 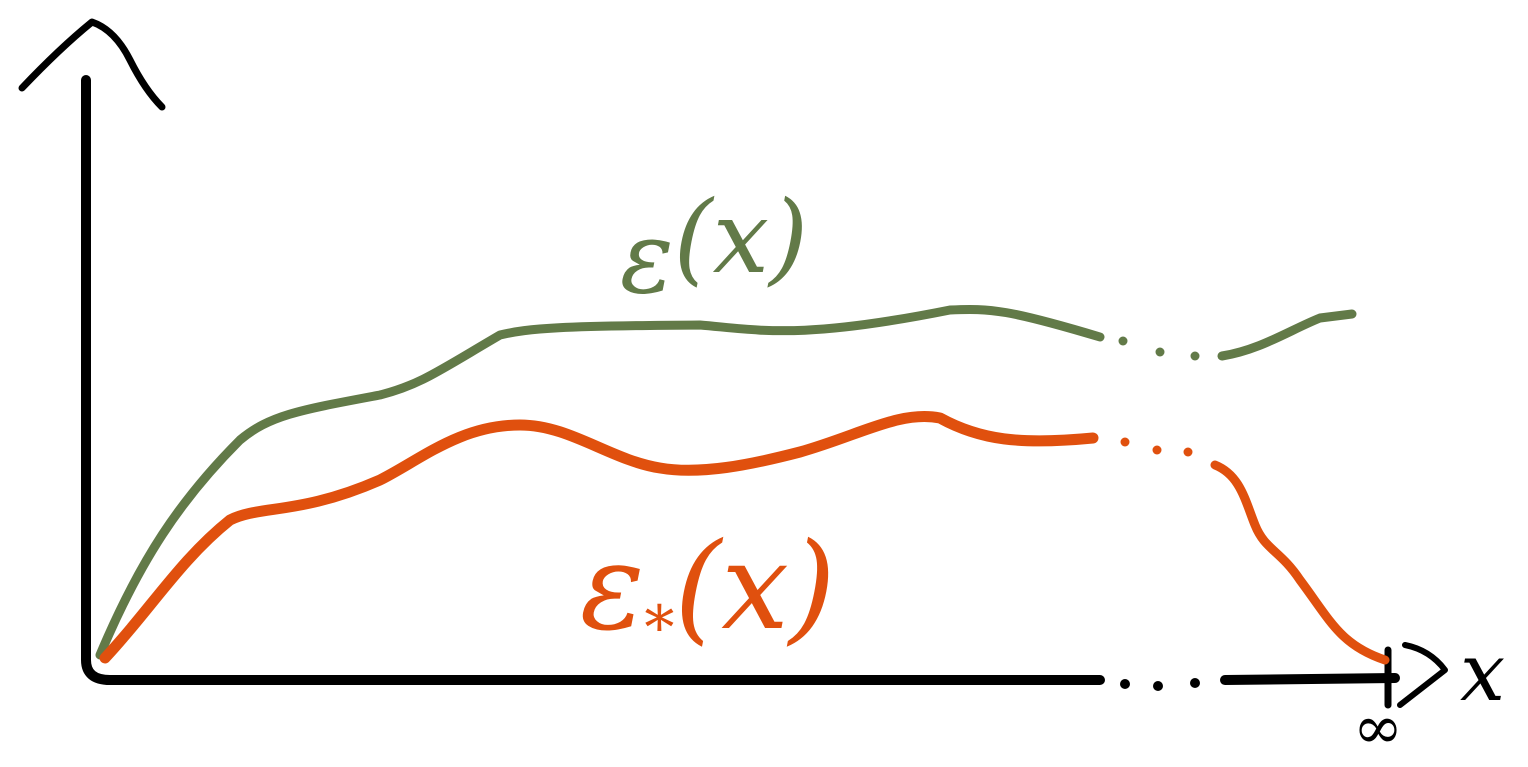 I want to click on curve-label: ε*(x), so click(x=708, y=590).